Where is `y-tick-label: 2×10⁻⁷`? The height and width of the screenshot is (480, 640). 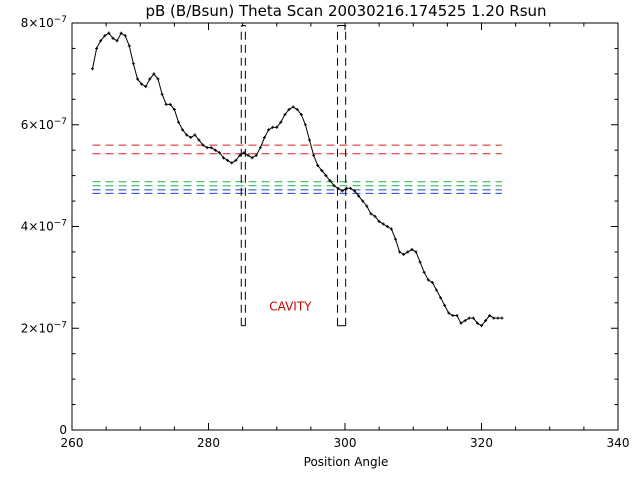 y-tick-label: 2×10⁻⁷ is located at coordinates (44, 327).